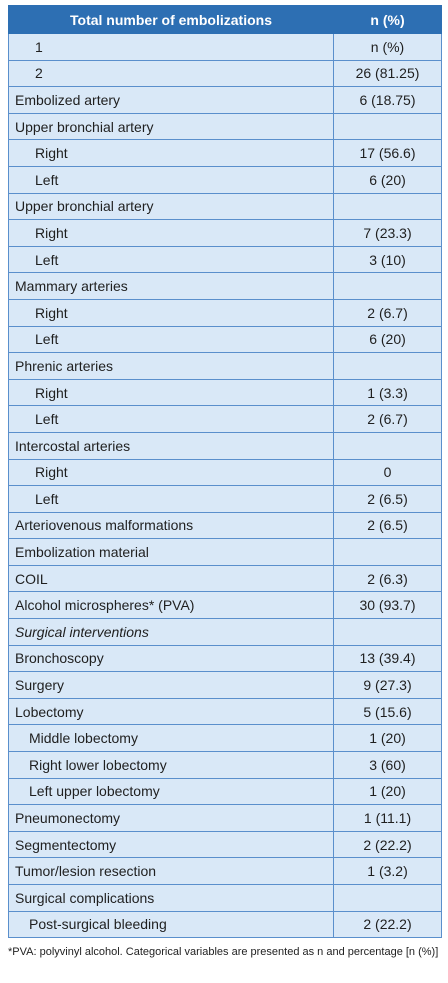  Describe the element at coordinates (387, 392) in the screenshot. I see `row-value: 1 (3.3)` at that location.